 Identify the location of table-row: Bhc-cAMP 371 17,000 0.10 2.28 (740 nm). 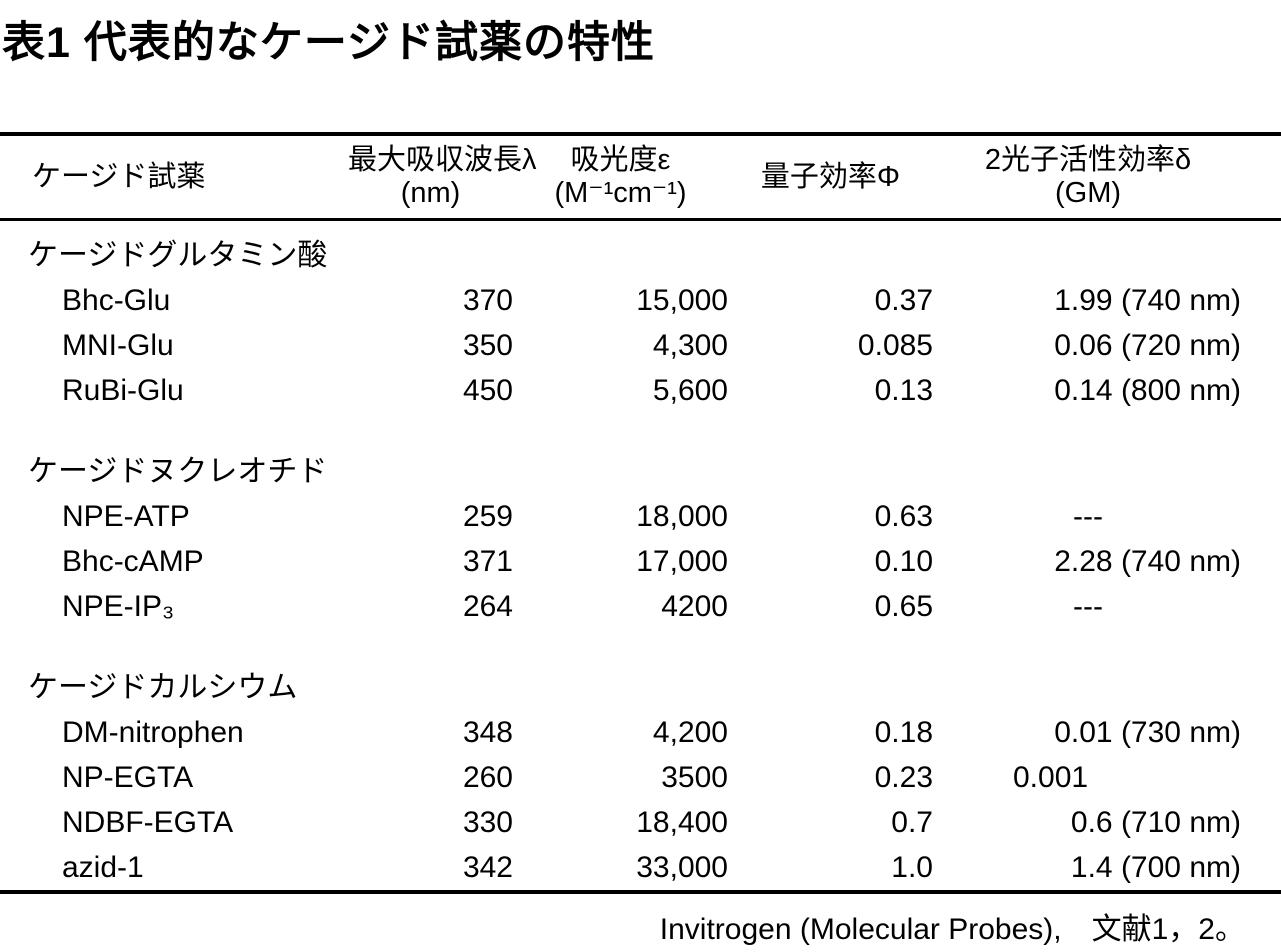
(640, 561).